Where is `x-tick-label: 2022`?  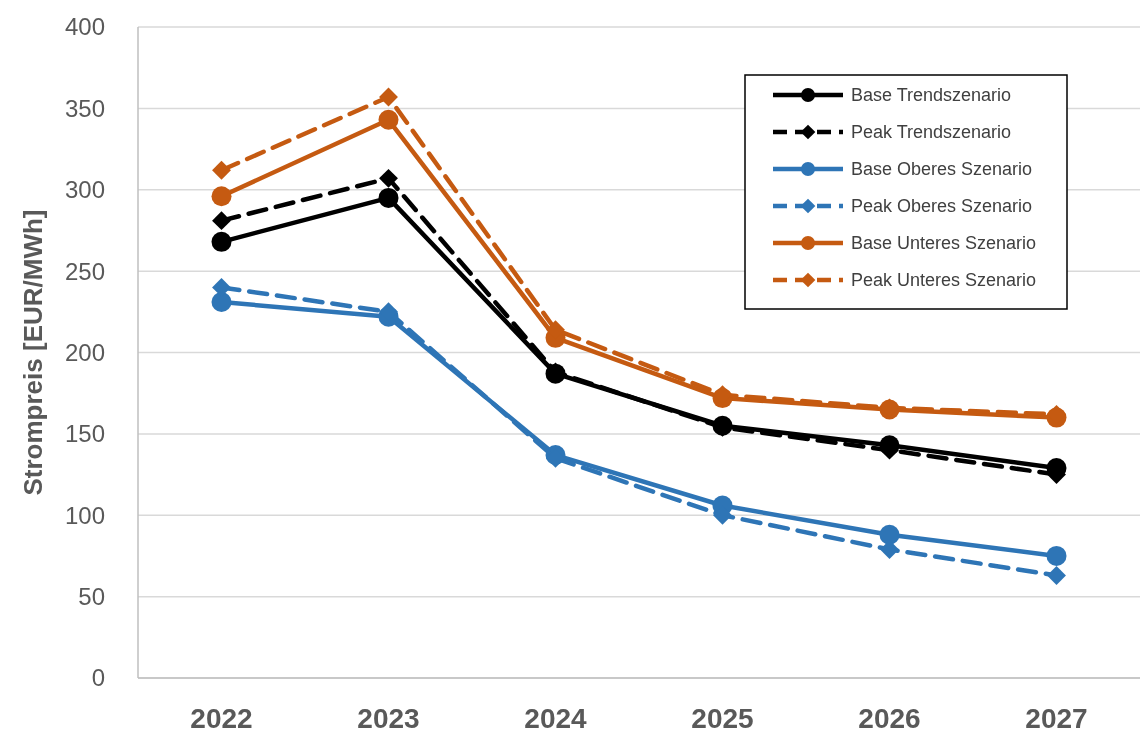
x-tick-label: 2022 is located at coordinates (221, 718).